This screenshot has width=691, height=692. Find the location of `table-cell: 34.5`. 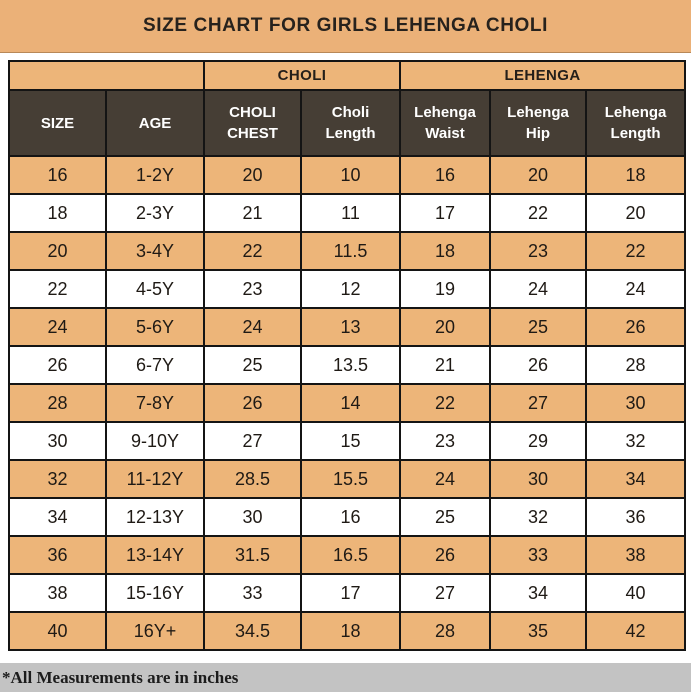

table-cell: 34.5 is located at coordinates (252, 631).